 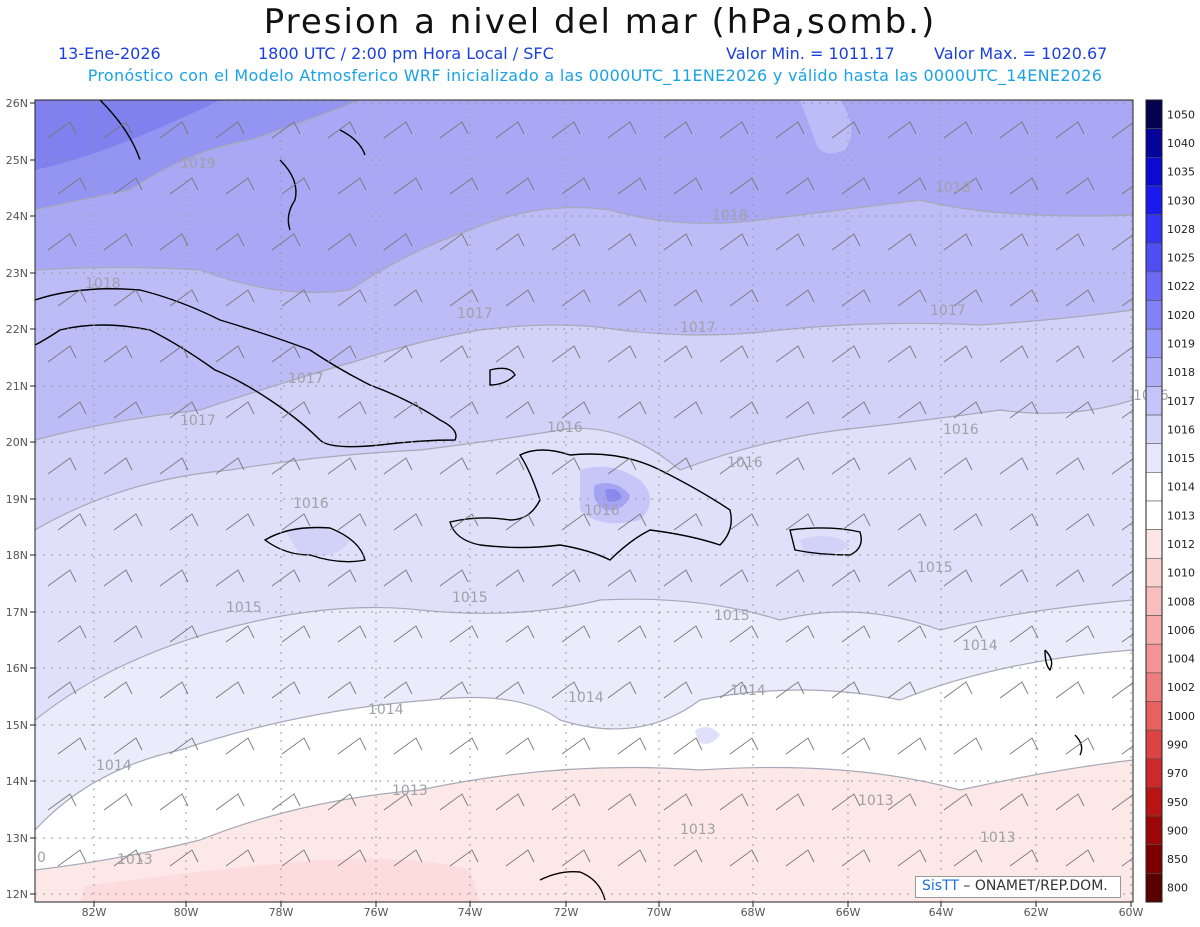 What do you see at coordinates (941, 912) in the screenshot?
I see `lon-label: 64W` at bounding box center [941, 912].